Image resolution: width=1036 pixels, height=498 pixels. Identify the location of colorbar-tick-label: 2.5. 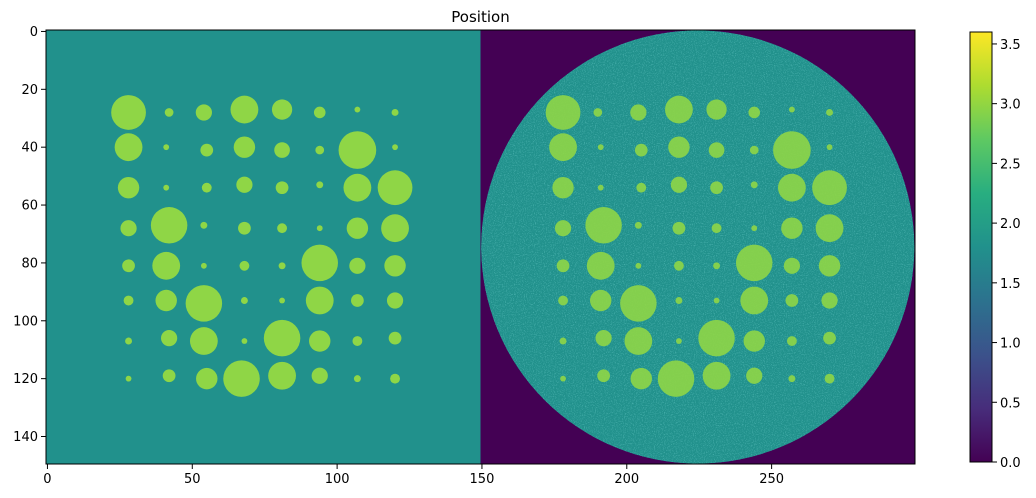
(1010, 164).